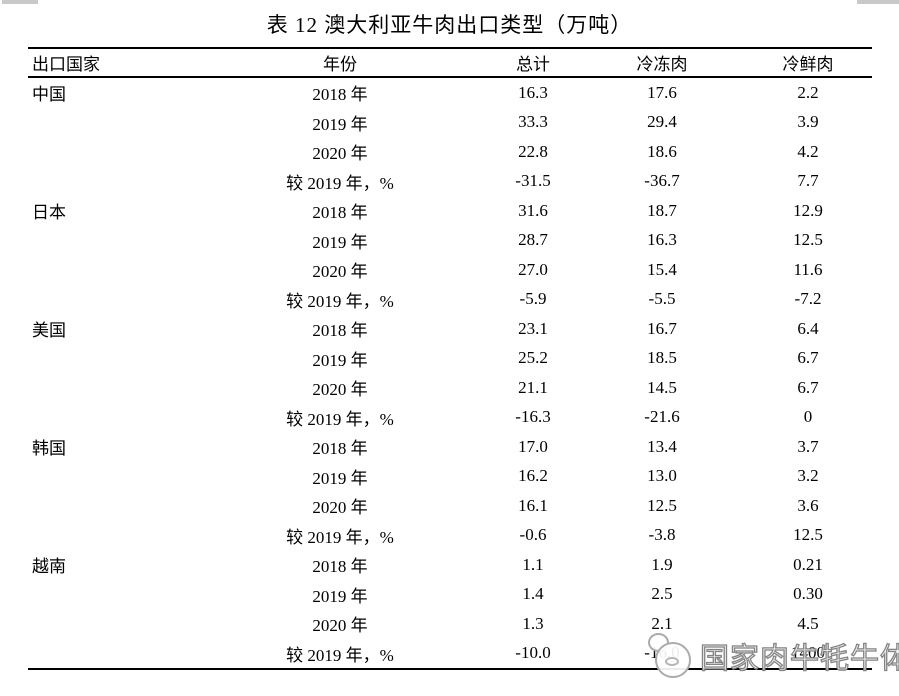  I want to click on cell-total: 22.8, so click(533, 151).